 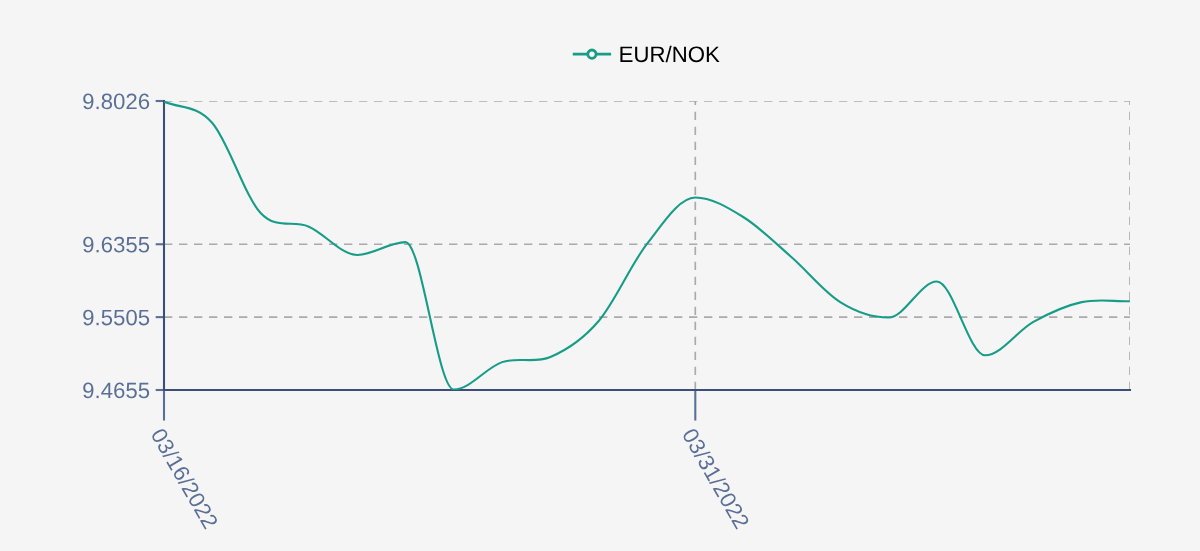 What do you see at coordinates (116, 244) in the screenshot?
I see `y-tick-label: 9.6355` at bounding box center [116, 244].